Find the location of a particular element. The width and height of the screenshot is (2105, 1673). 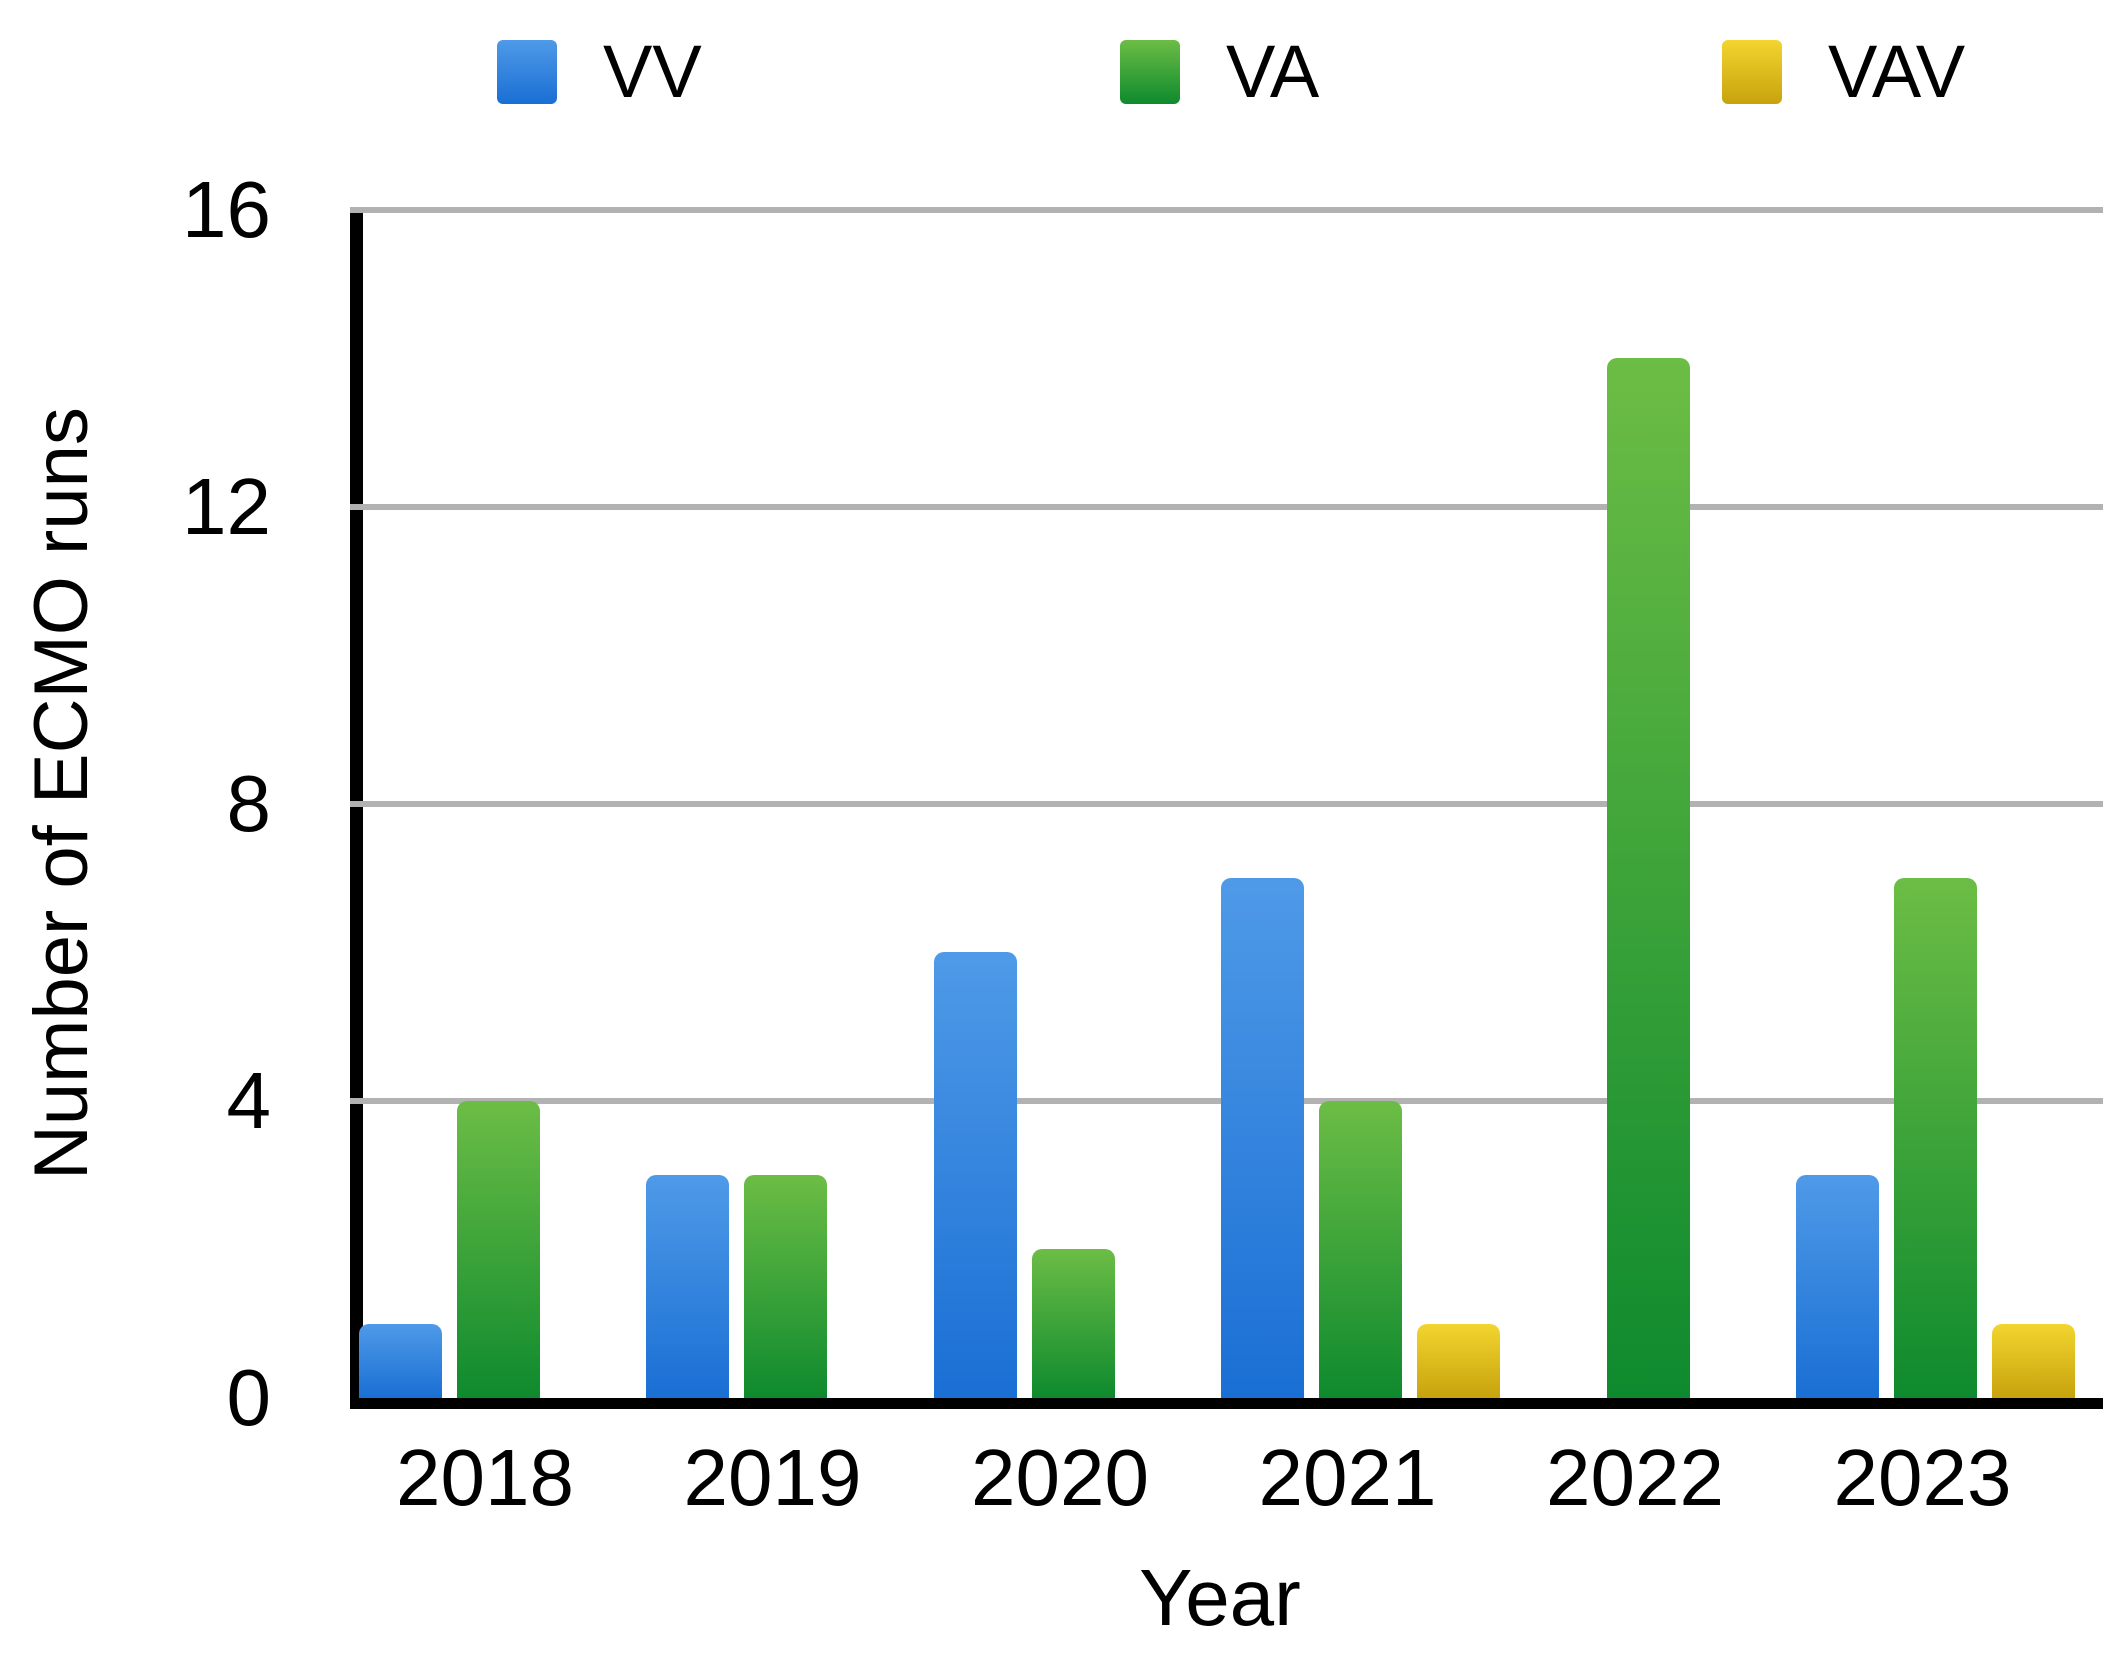

bar-slot-vav-2022 is located at coordinates (1746, 804).